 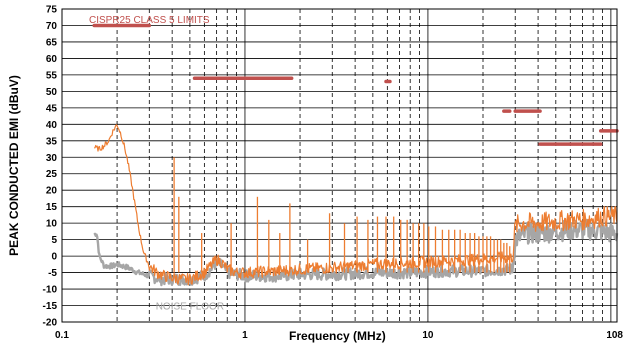 I want to click on y-tick-label: 40, so click(x=52, y=125).